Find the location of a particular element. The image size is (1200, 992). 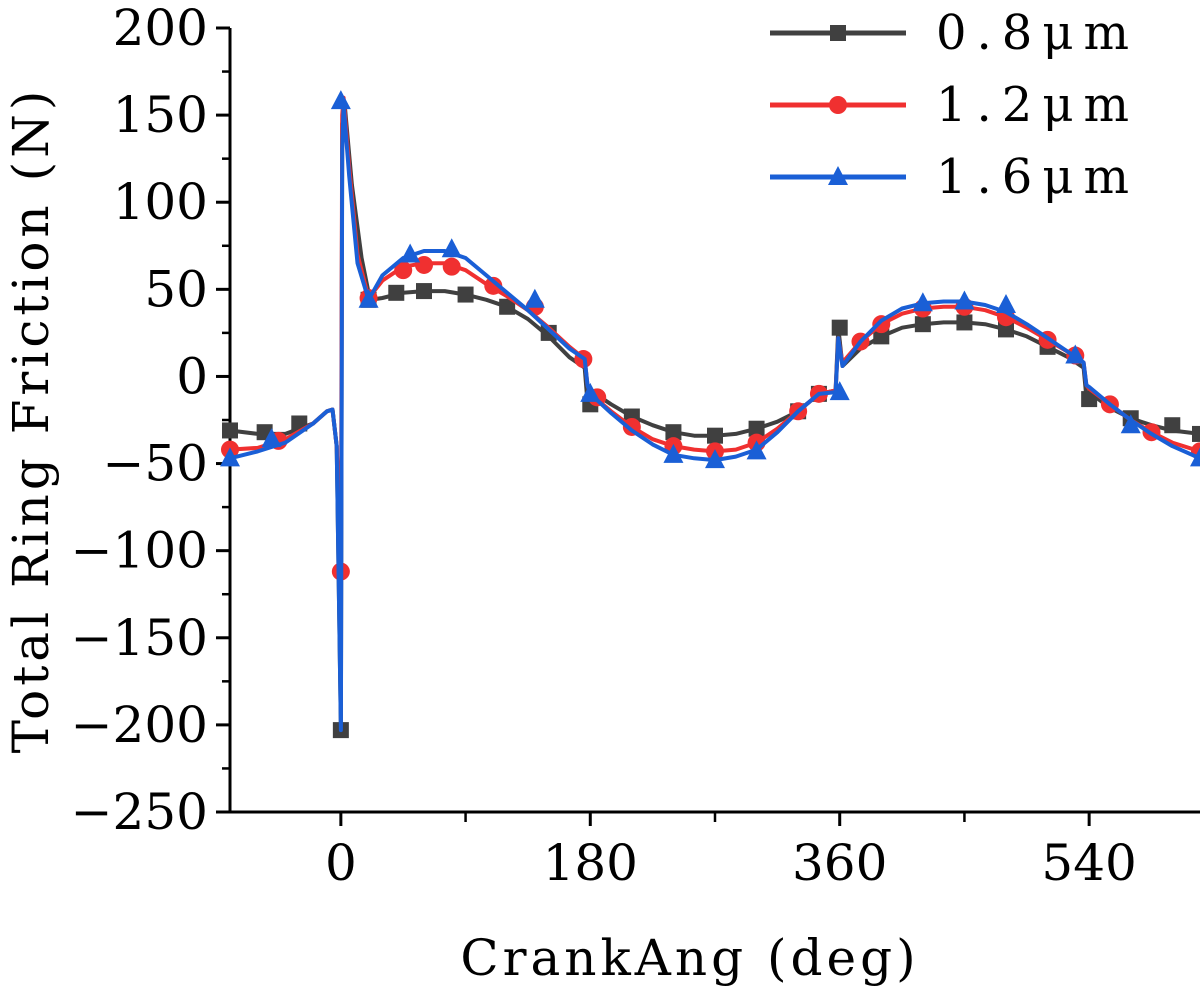

legend-item: 0.8μm is located at coordinates (954, 33).